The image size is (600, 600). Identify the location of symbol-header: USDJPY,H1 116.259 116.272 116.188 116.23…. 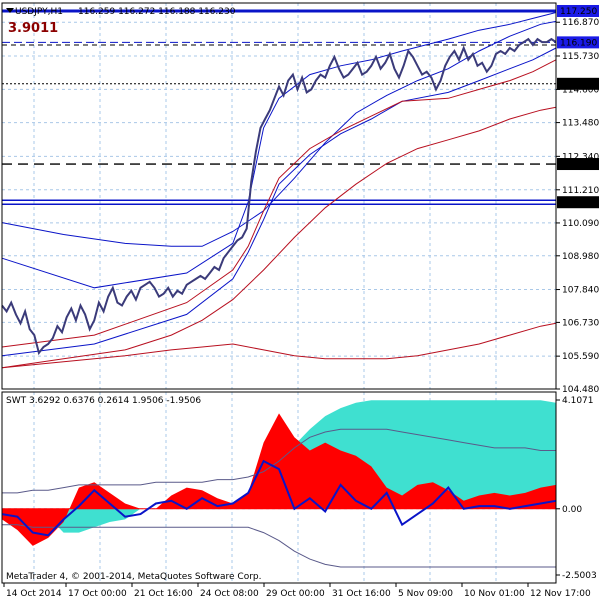
(121, 12).